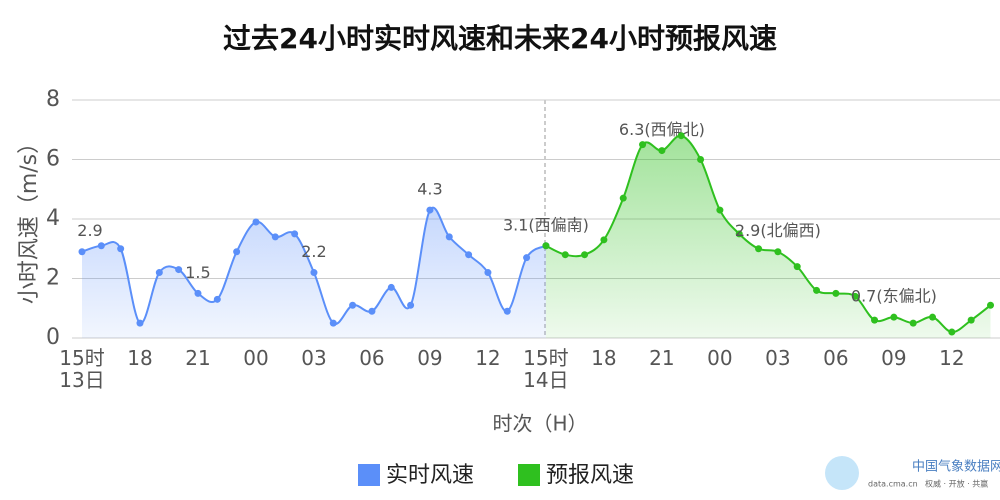  I want to click on y-tick-label: 2, so click(53, 278).